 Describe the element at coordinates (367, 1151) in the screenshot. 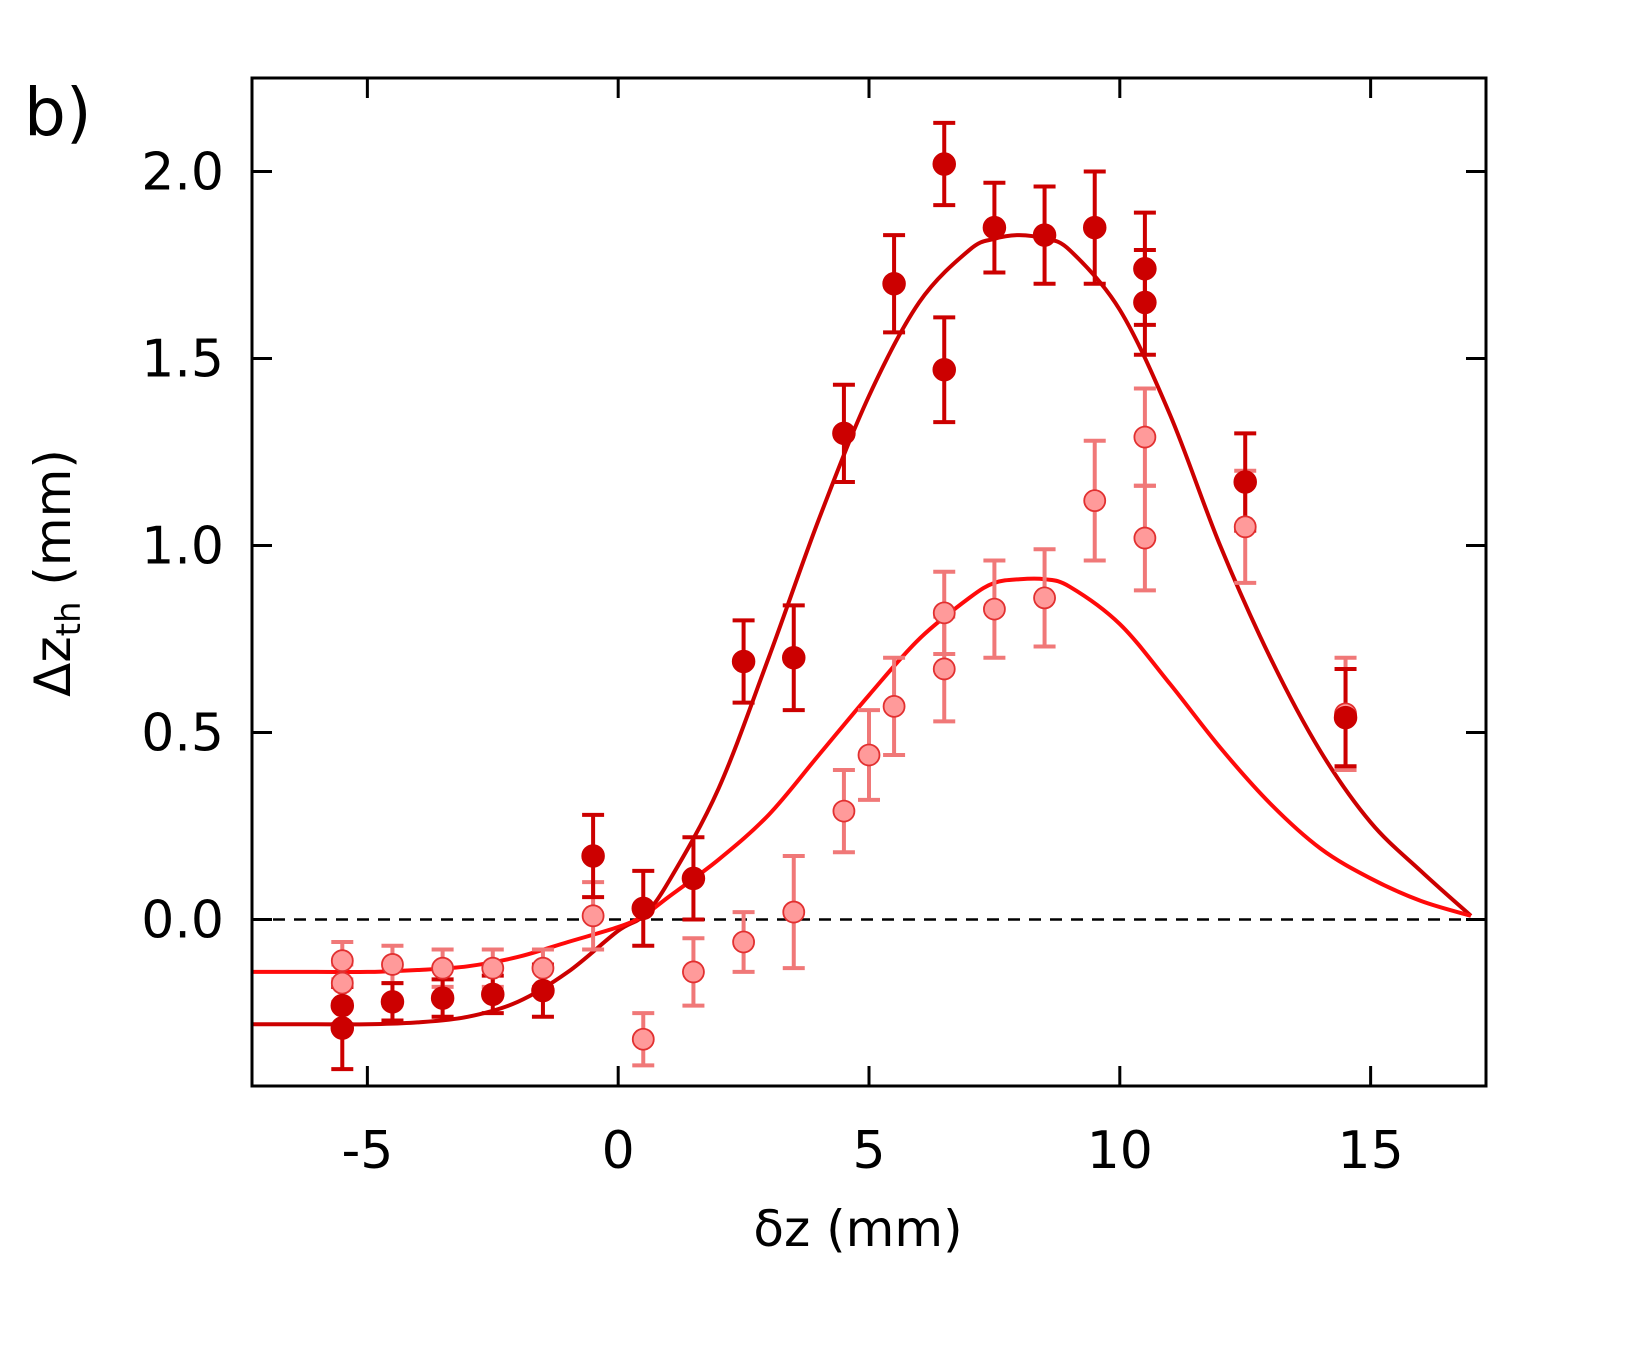

I see `x-tick-label: -5` at that location.